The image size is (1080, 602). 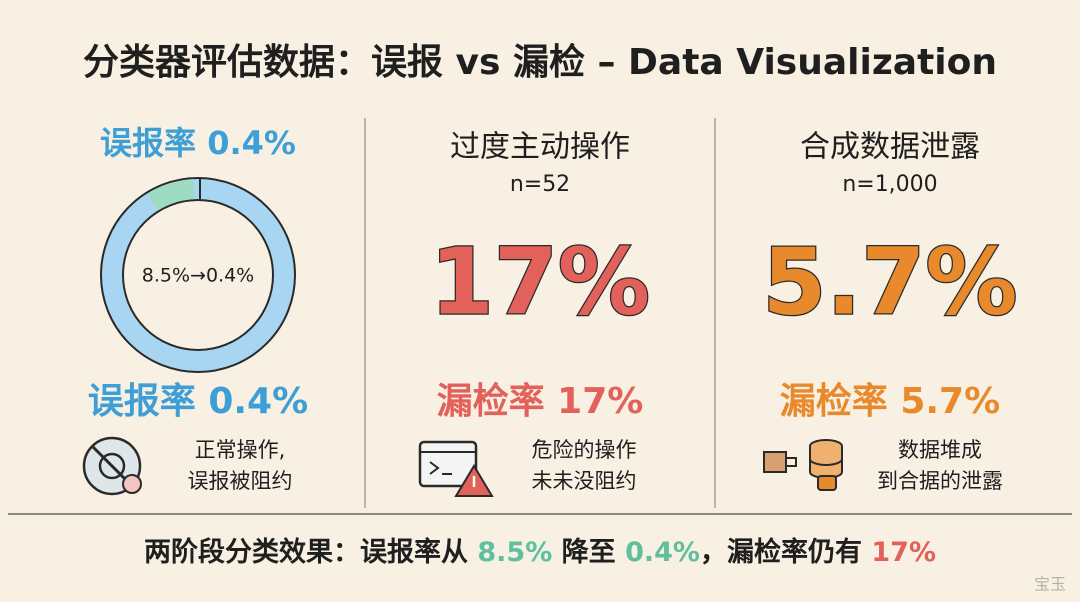 I want to click on donut-label: 8.5%→0.4%, so click(x=198, y=276).